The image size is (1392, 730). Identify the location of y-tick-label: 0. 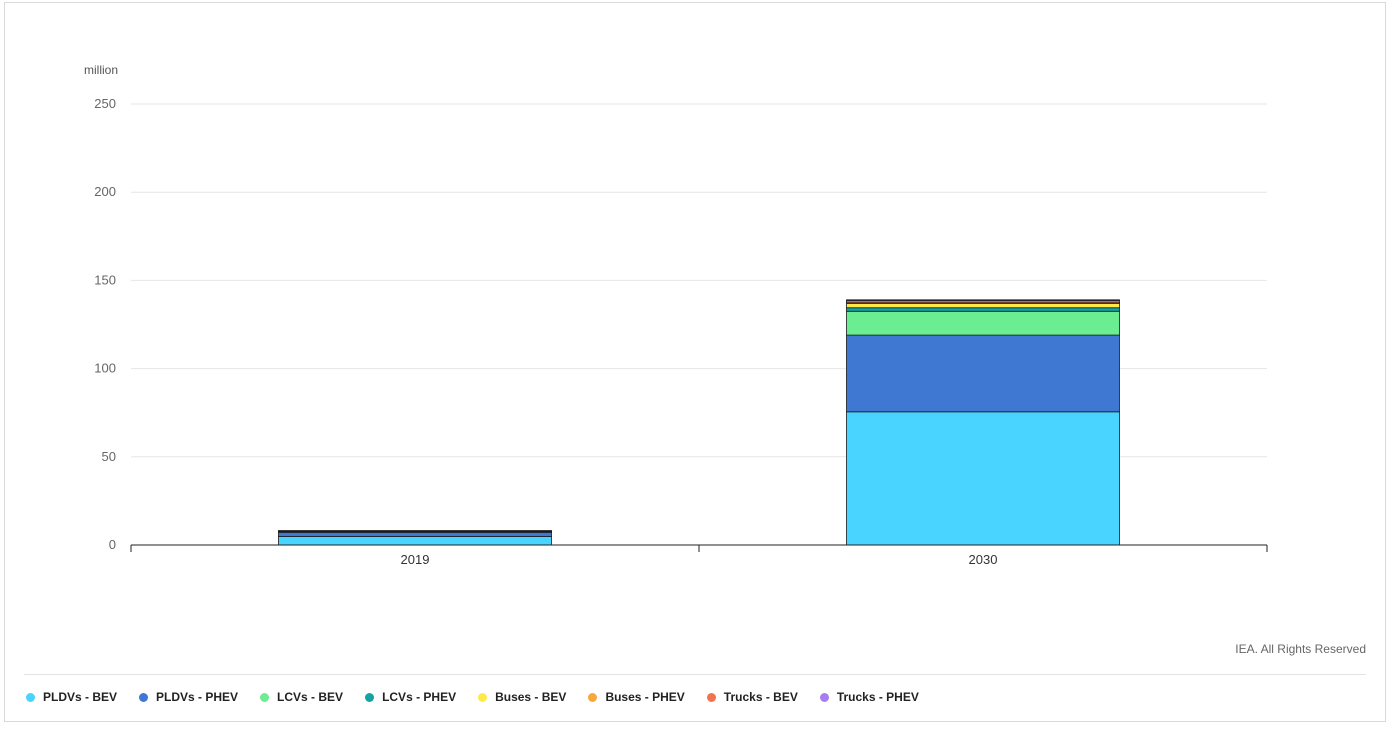
(112, 544).